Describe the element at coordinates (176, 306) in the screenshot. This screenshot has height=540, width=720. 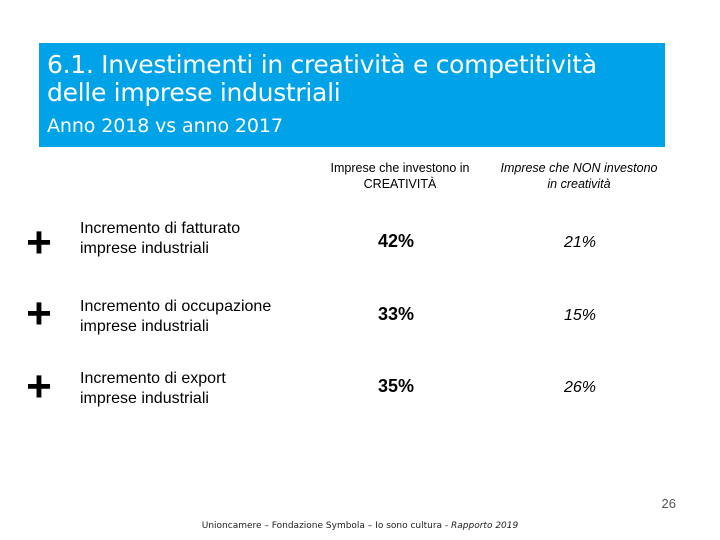
I see `row-label-line: Incremento di occupazione` at that location.